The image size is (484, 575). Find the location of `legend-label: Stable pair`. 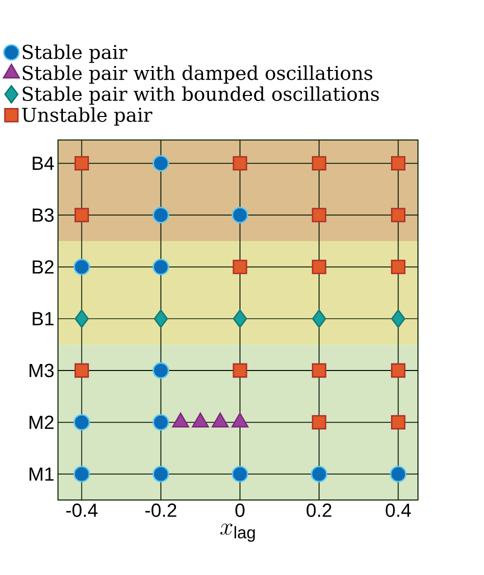

legend-label: Stable pair is located at coordinates (75, 53).